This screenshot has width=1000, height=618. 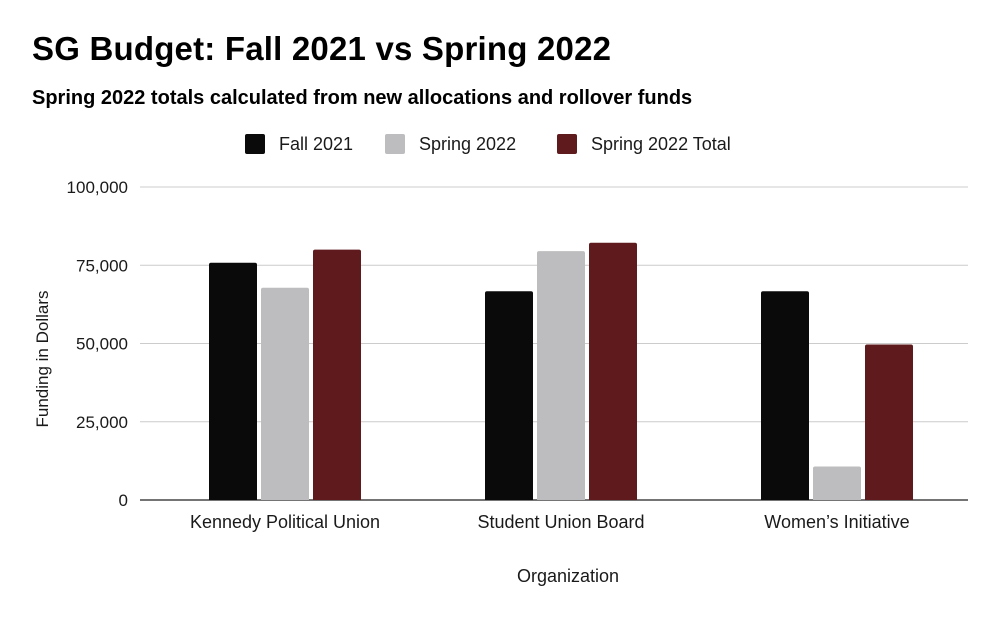 What do you see at coordinates (97, 187) in the screenshot?
I see `y-tick-label: 100,000` at bounding box center [97, 187].